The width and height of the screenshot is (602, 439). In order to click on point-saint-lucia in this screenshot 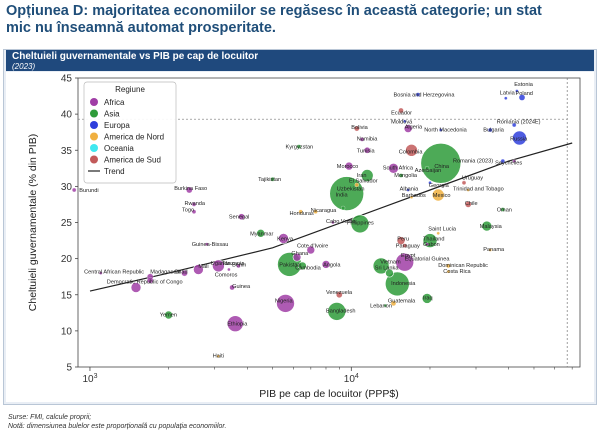, I will do `click(438, 233)`.